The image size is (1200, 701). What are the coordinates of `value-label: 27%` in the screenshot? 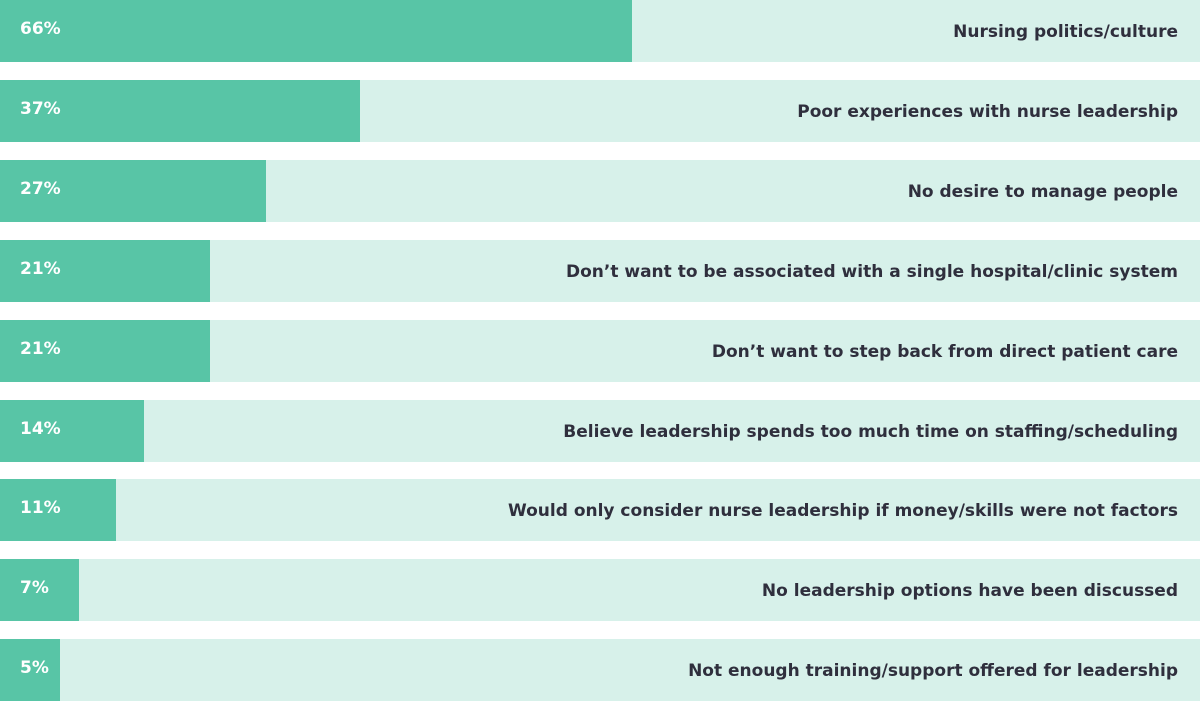 It's located at (40, 188).